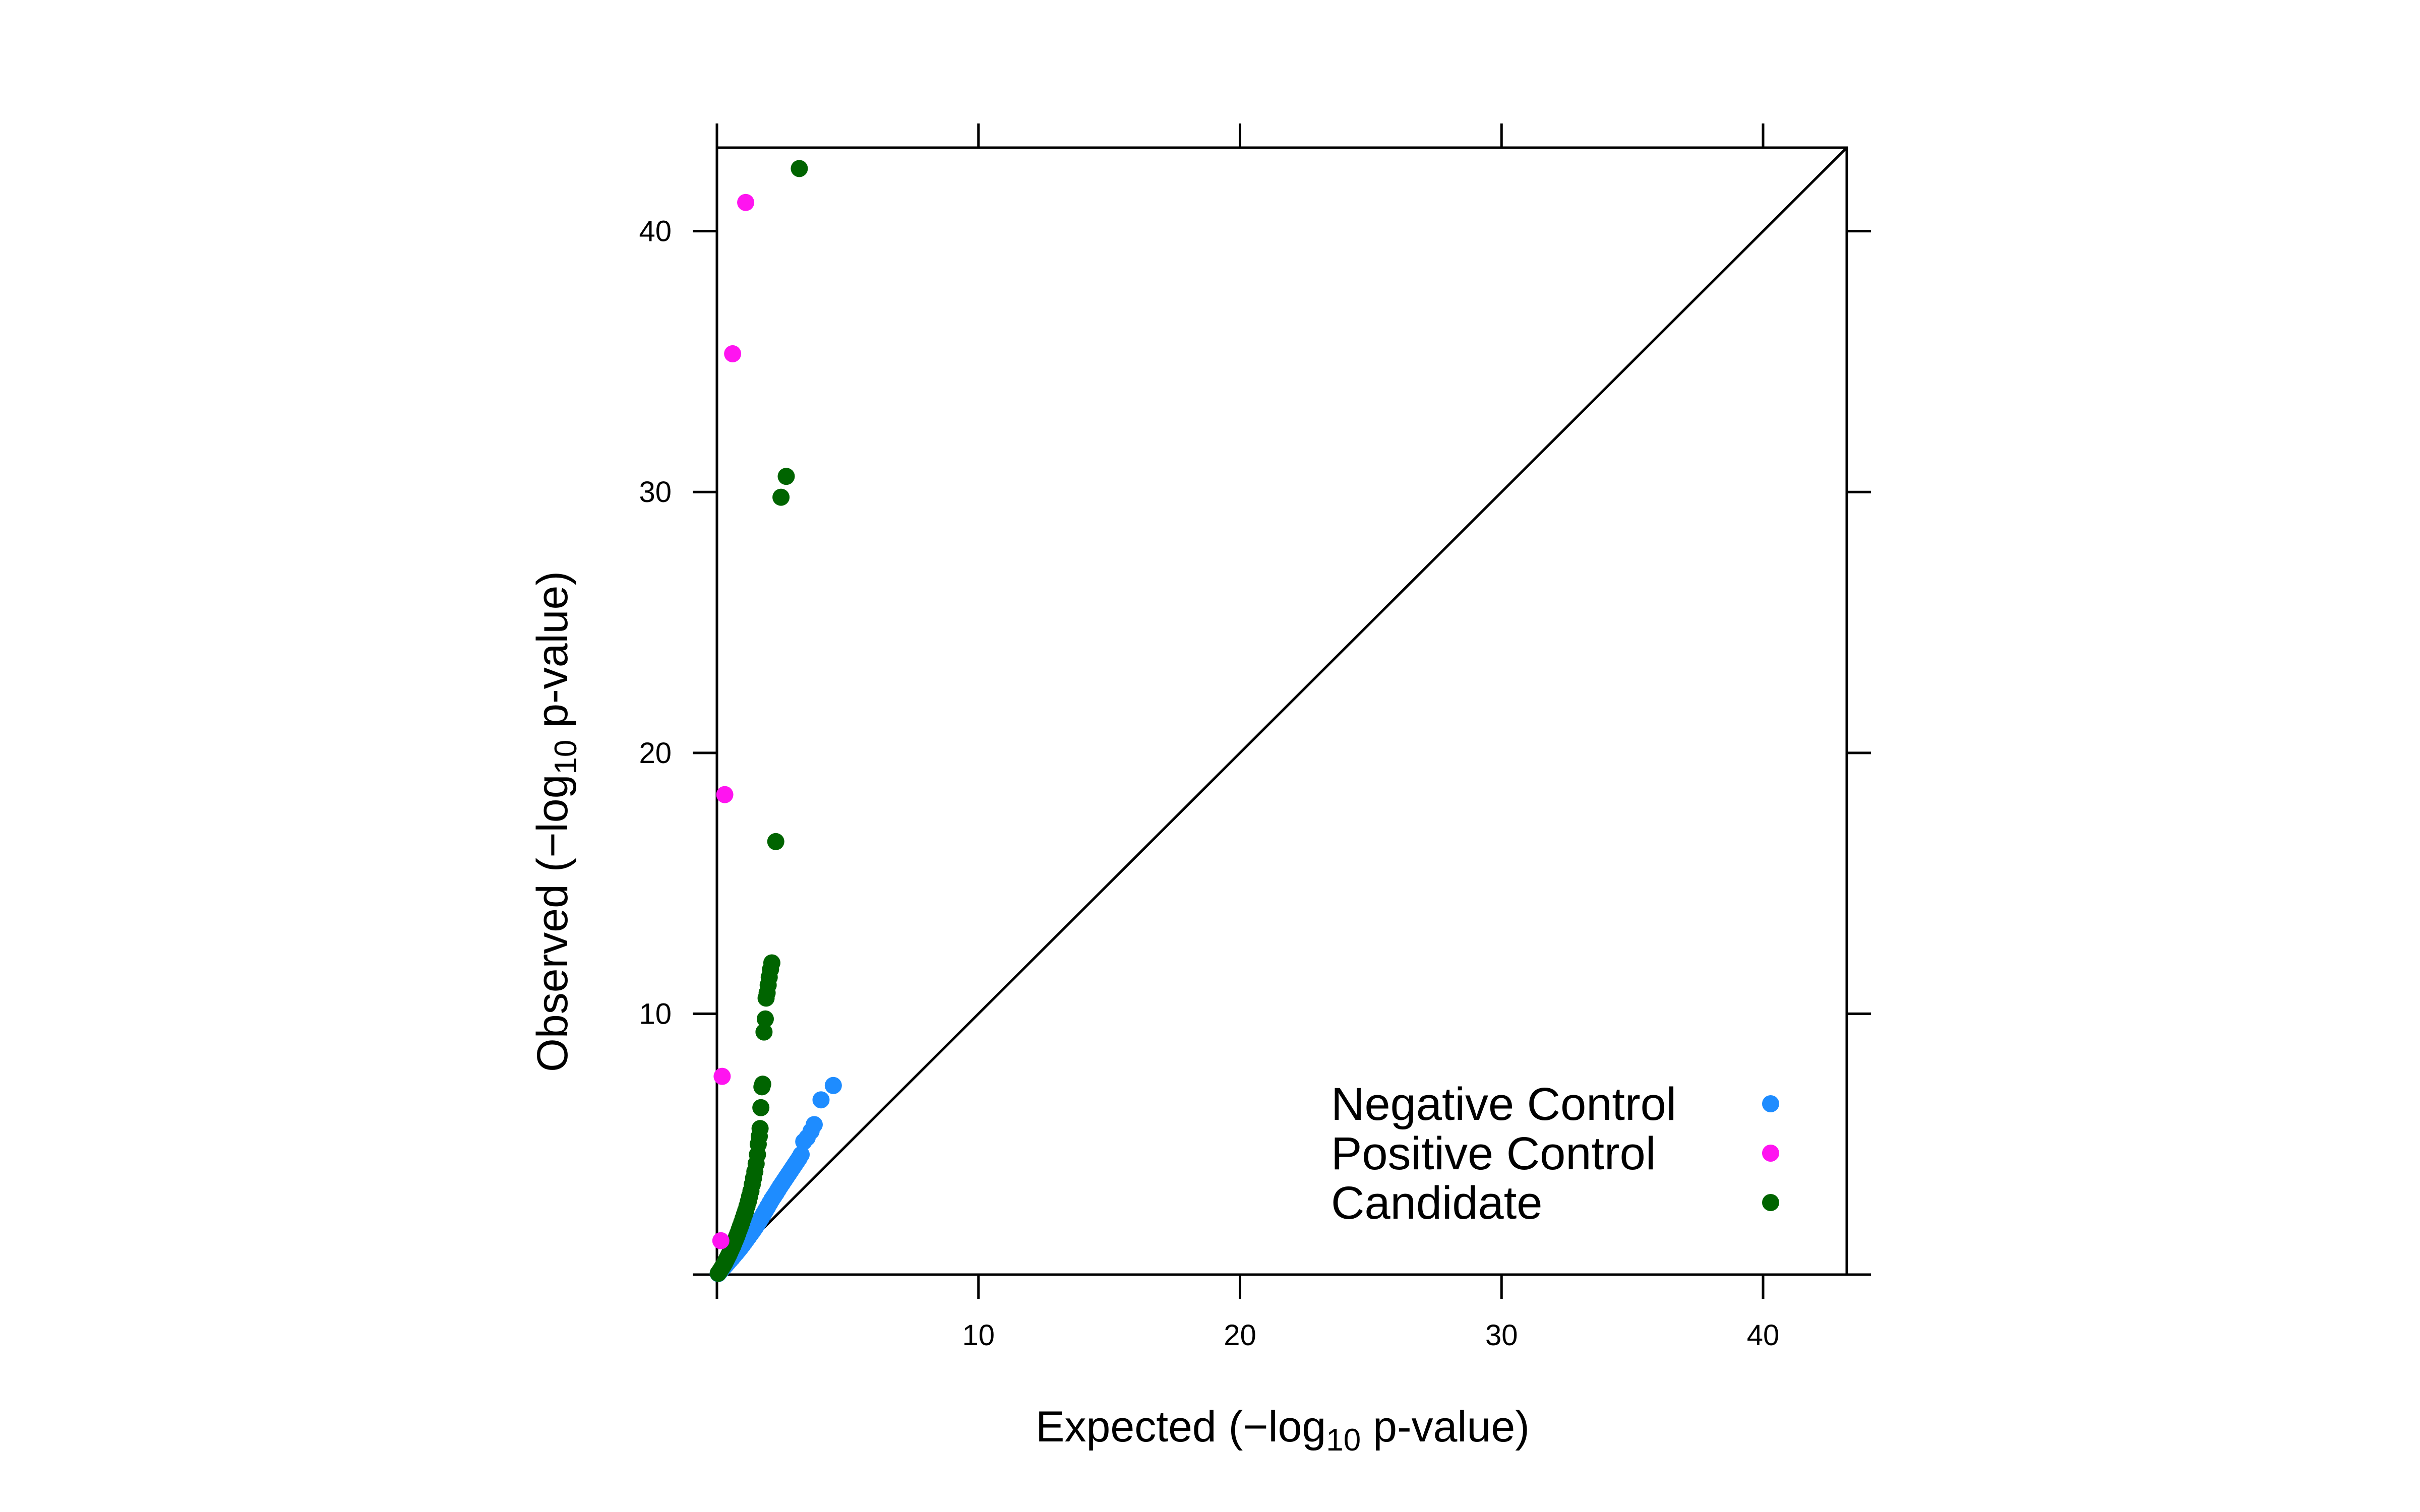  What do you see at coordinates (655, 232) in the screenshot?
I see `y-tick-label: 40` at bounding box center [655, 232].